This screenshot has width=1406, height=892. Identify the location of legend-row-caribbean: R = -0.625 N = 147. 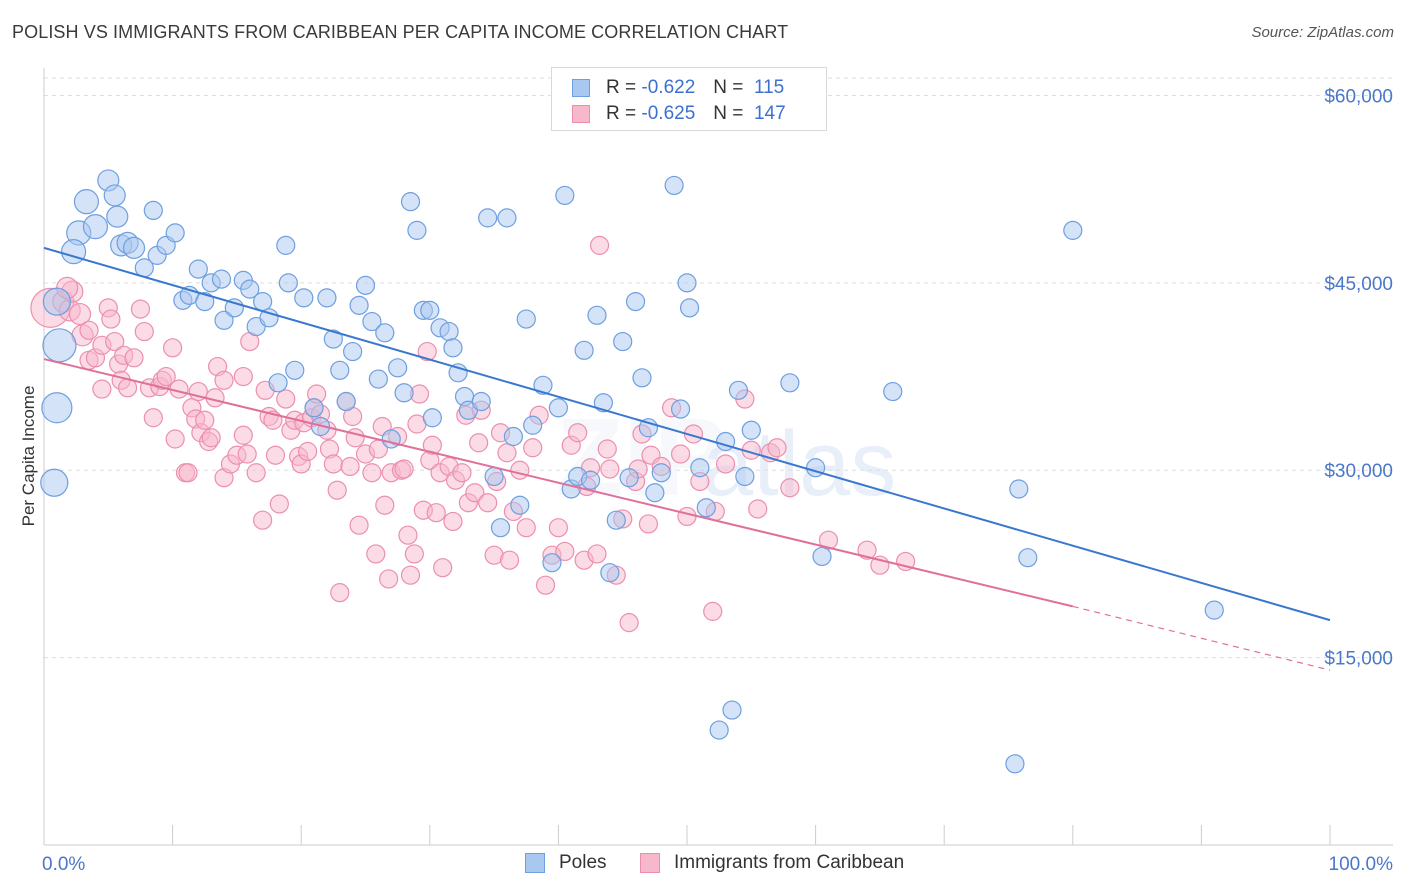
(679, 114).